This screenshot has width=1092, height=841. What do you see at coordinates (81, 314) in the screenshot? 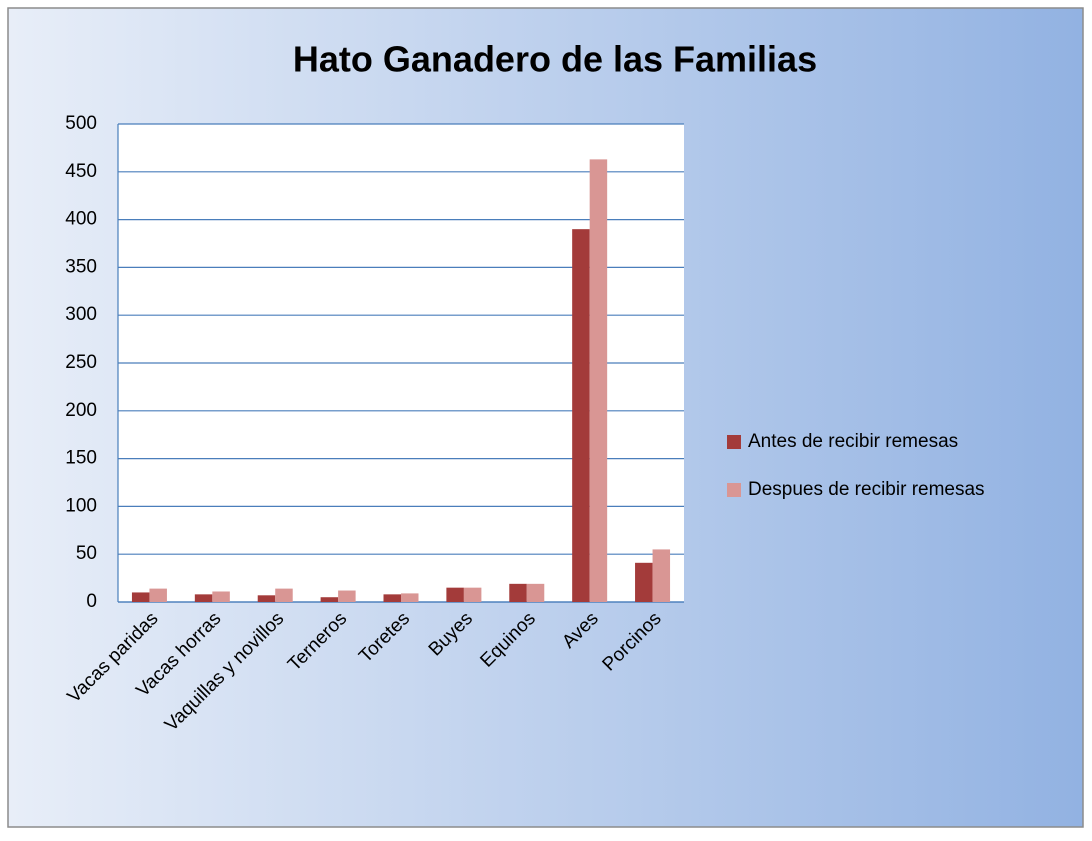
I see `y-tick-label: 300` at bounding box center [81, 314].